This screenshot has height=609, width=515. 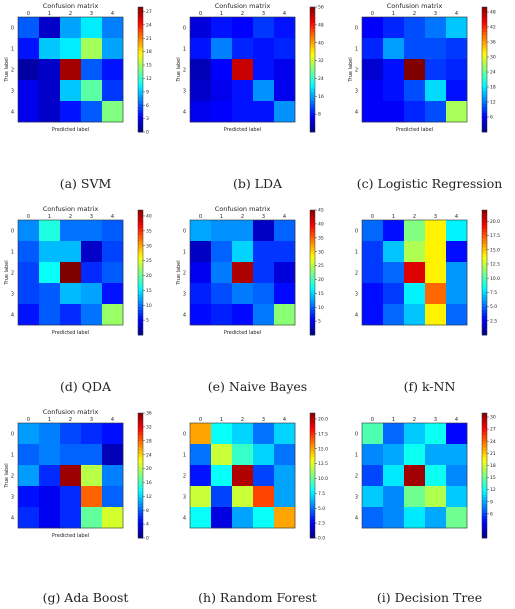 I want to click on y-tick-label: 2, so click(x=12, y=477).